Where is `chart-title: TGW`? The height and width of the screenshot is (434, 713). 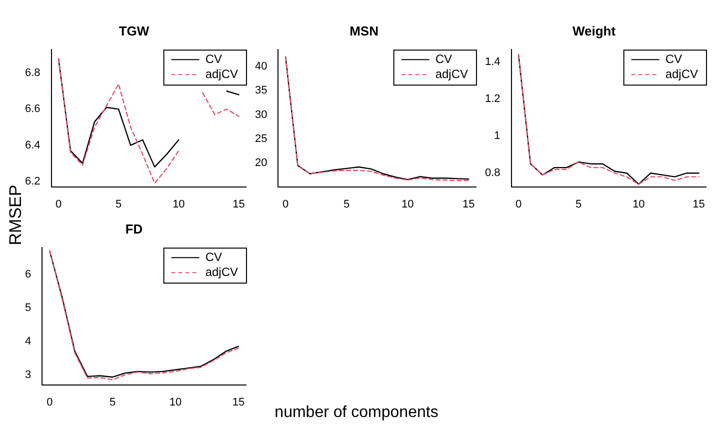 chart-title: TGW is located at coordinates (134, 30).